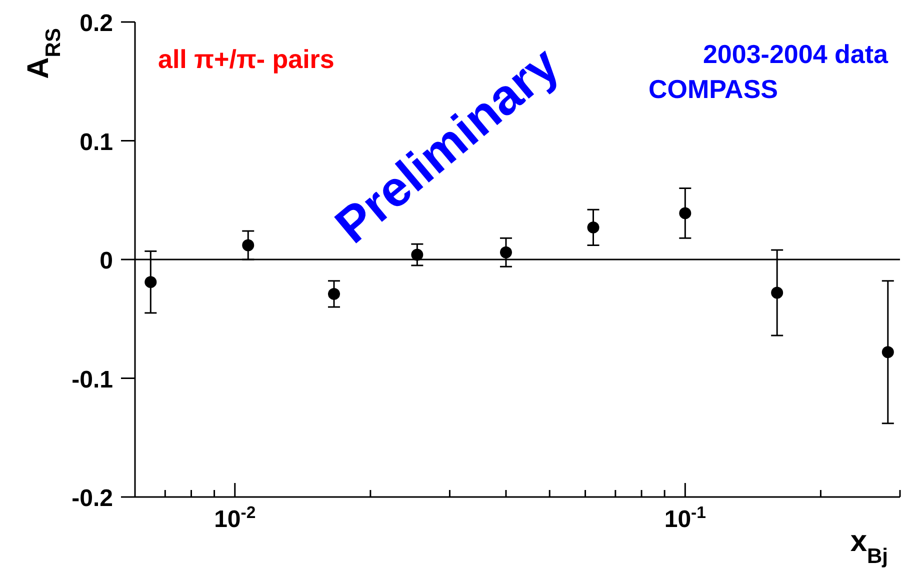  Describe the element at coordinates (713, 89) in the screenshot. I see `annotation: COMPASS` at that location.